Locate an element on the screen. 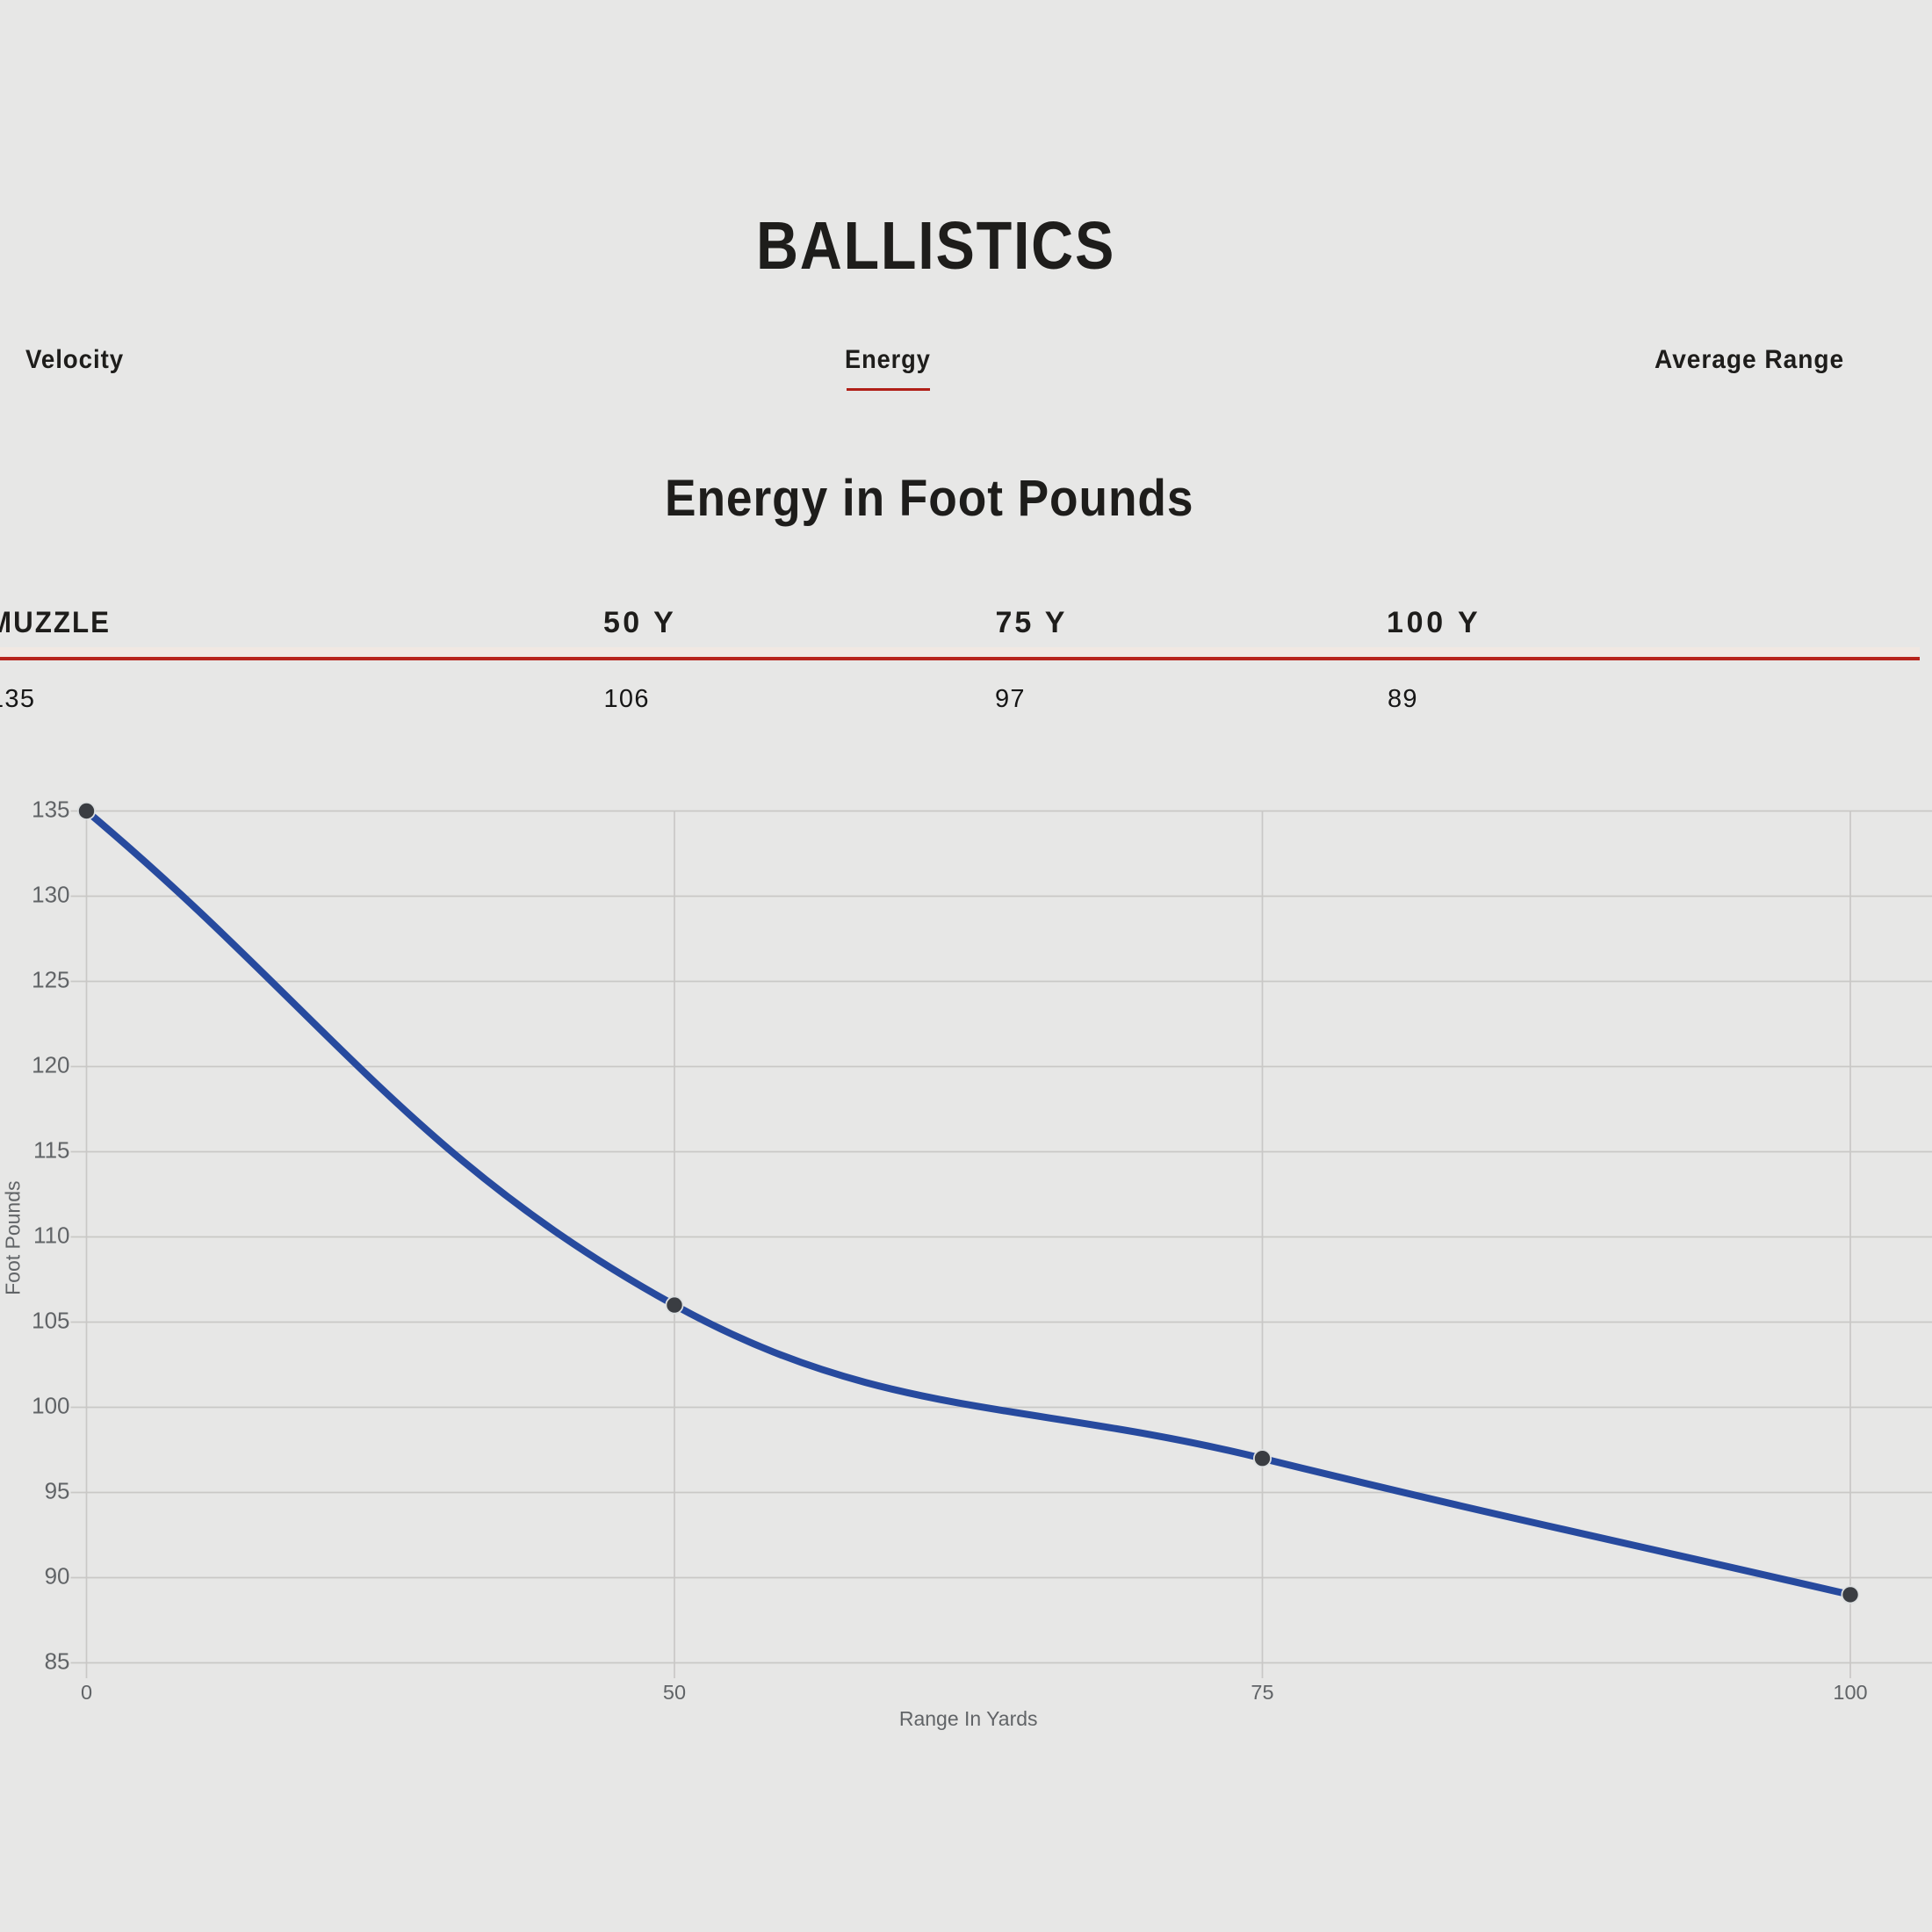  svg-text: Foot Pounds is located at coordinates (14, 1237).